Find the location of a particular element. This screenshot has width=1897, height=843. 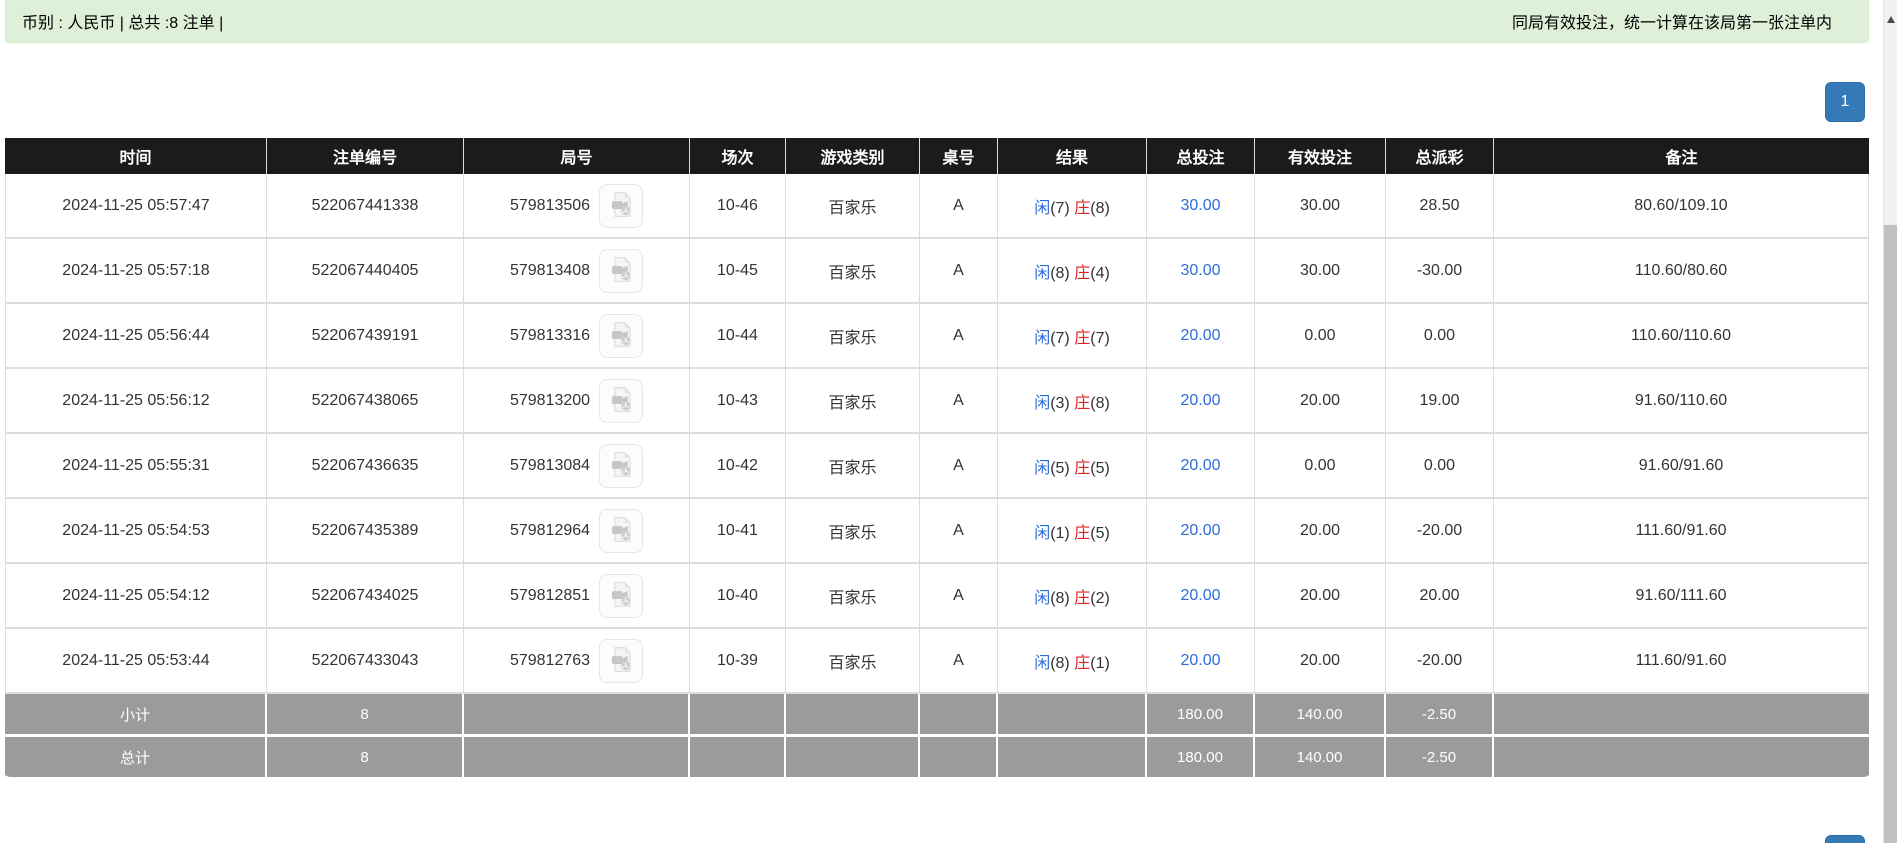

cell-time: 2024-11-25 05:54:12 is located at coordinates (136, 596).